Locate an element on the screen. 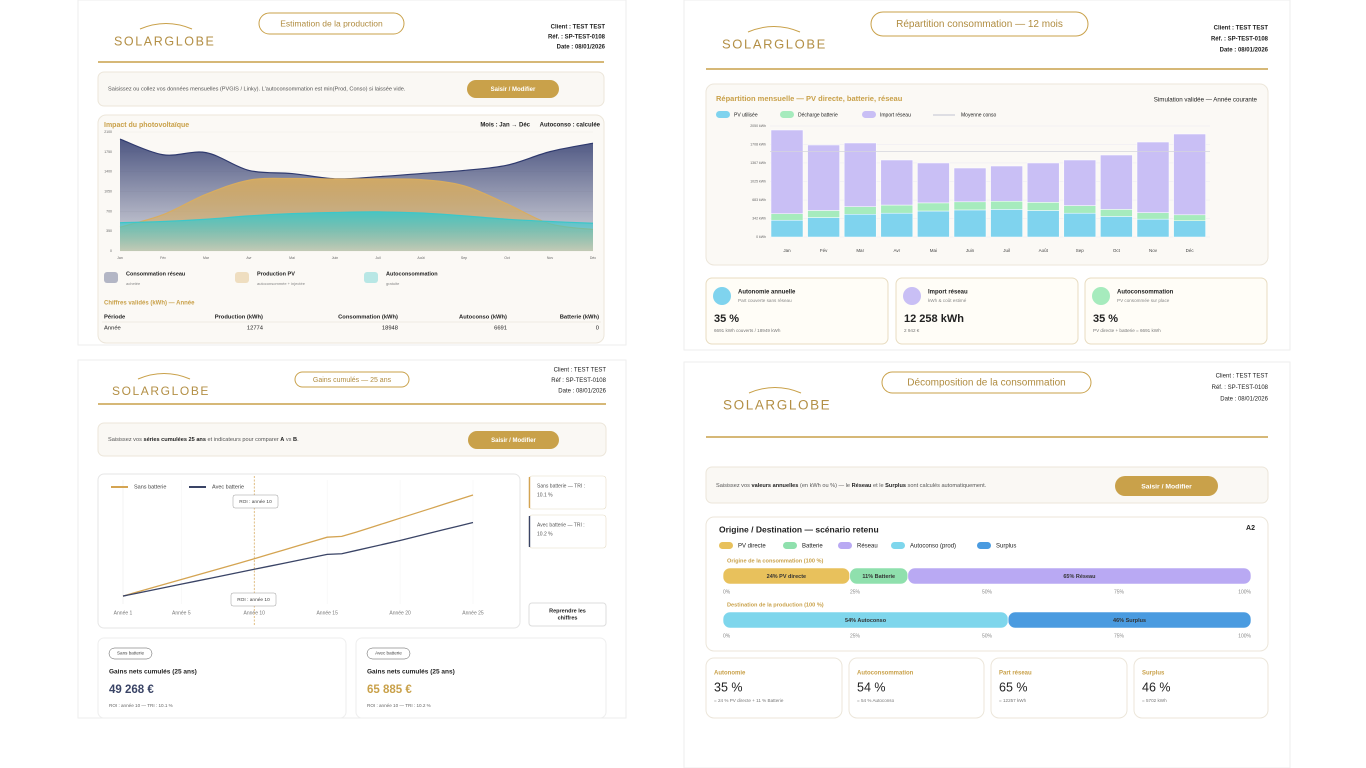 The image size is (1366, 768). legend-label: Sans batterie is located at coordinates (150, 487).